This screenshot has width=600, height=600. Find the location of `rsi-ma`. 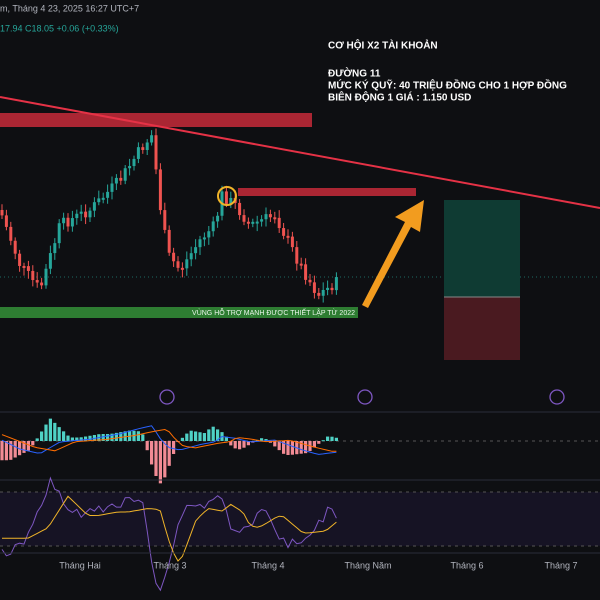

rsi-ma is located at coordinates (169, 528).